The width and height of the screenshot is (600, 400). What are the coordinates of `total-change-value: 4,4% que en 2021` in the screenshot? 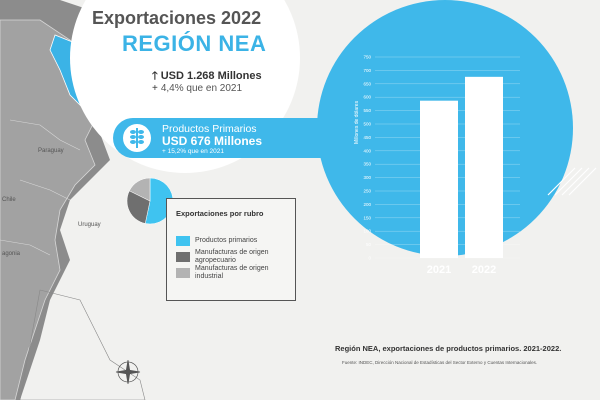 It's located at (201, 88).